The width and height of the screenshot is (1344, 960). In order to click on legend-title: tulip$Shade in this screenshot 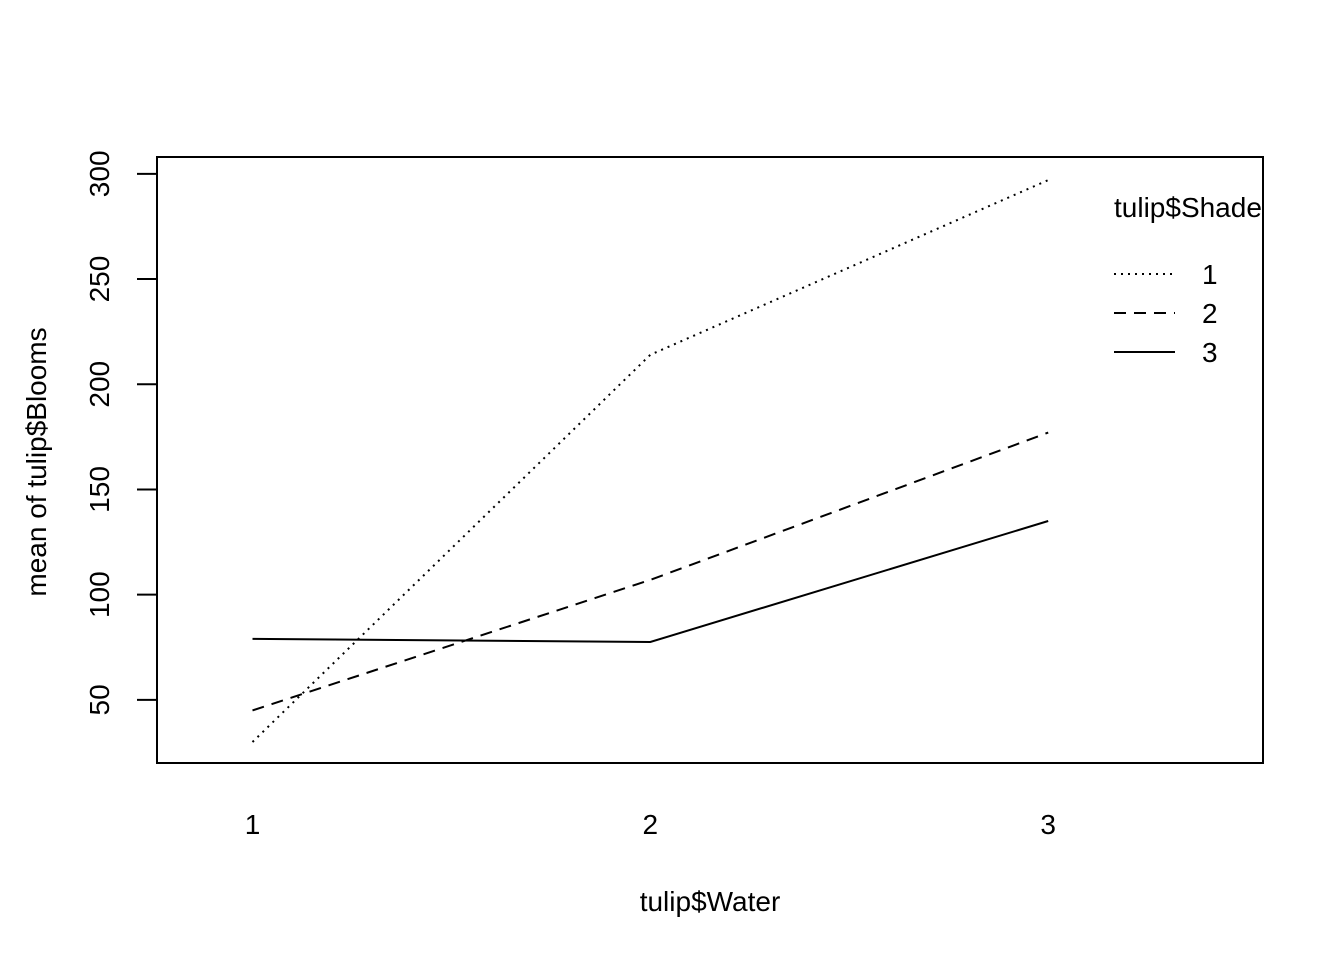, I will do `click(1188, 207)`.